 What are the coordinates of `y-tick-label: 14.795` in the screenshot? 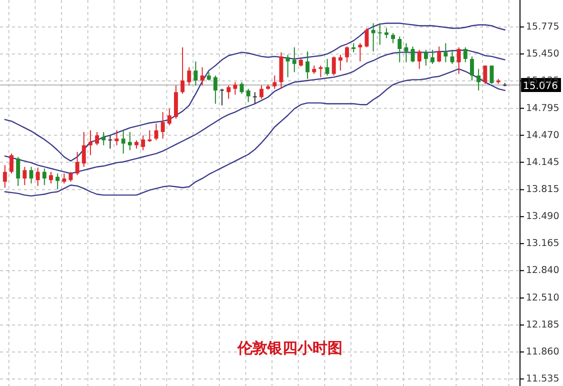 It's located at (543, 108).